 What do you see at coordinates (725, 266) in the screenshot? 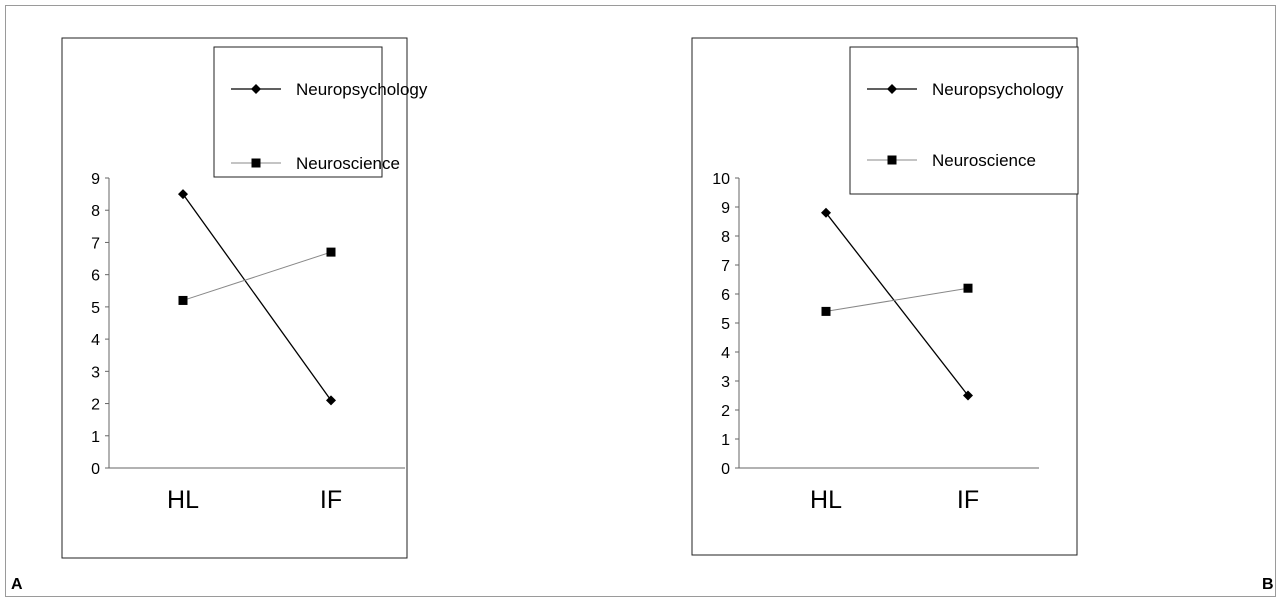
I see `y-tick-label-b: 7` at bounding box center [725, 266].